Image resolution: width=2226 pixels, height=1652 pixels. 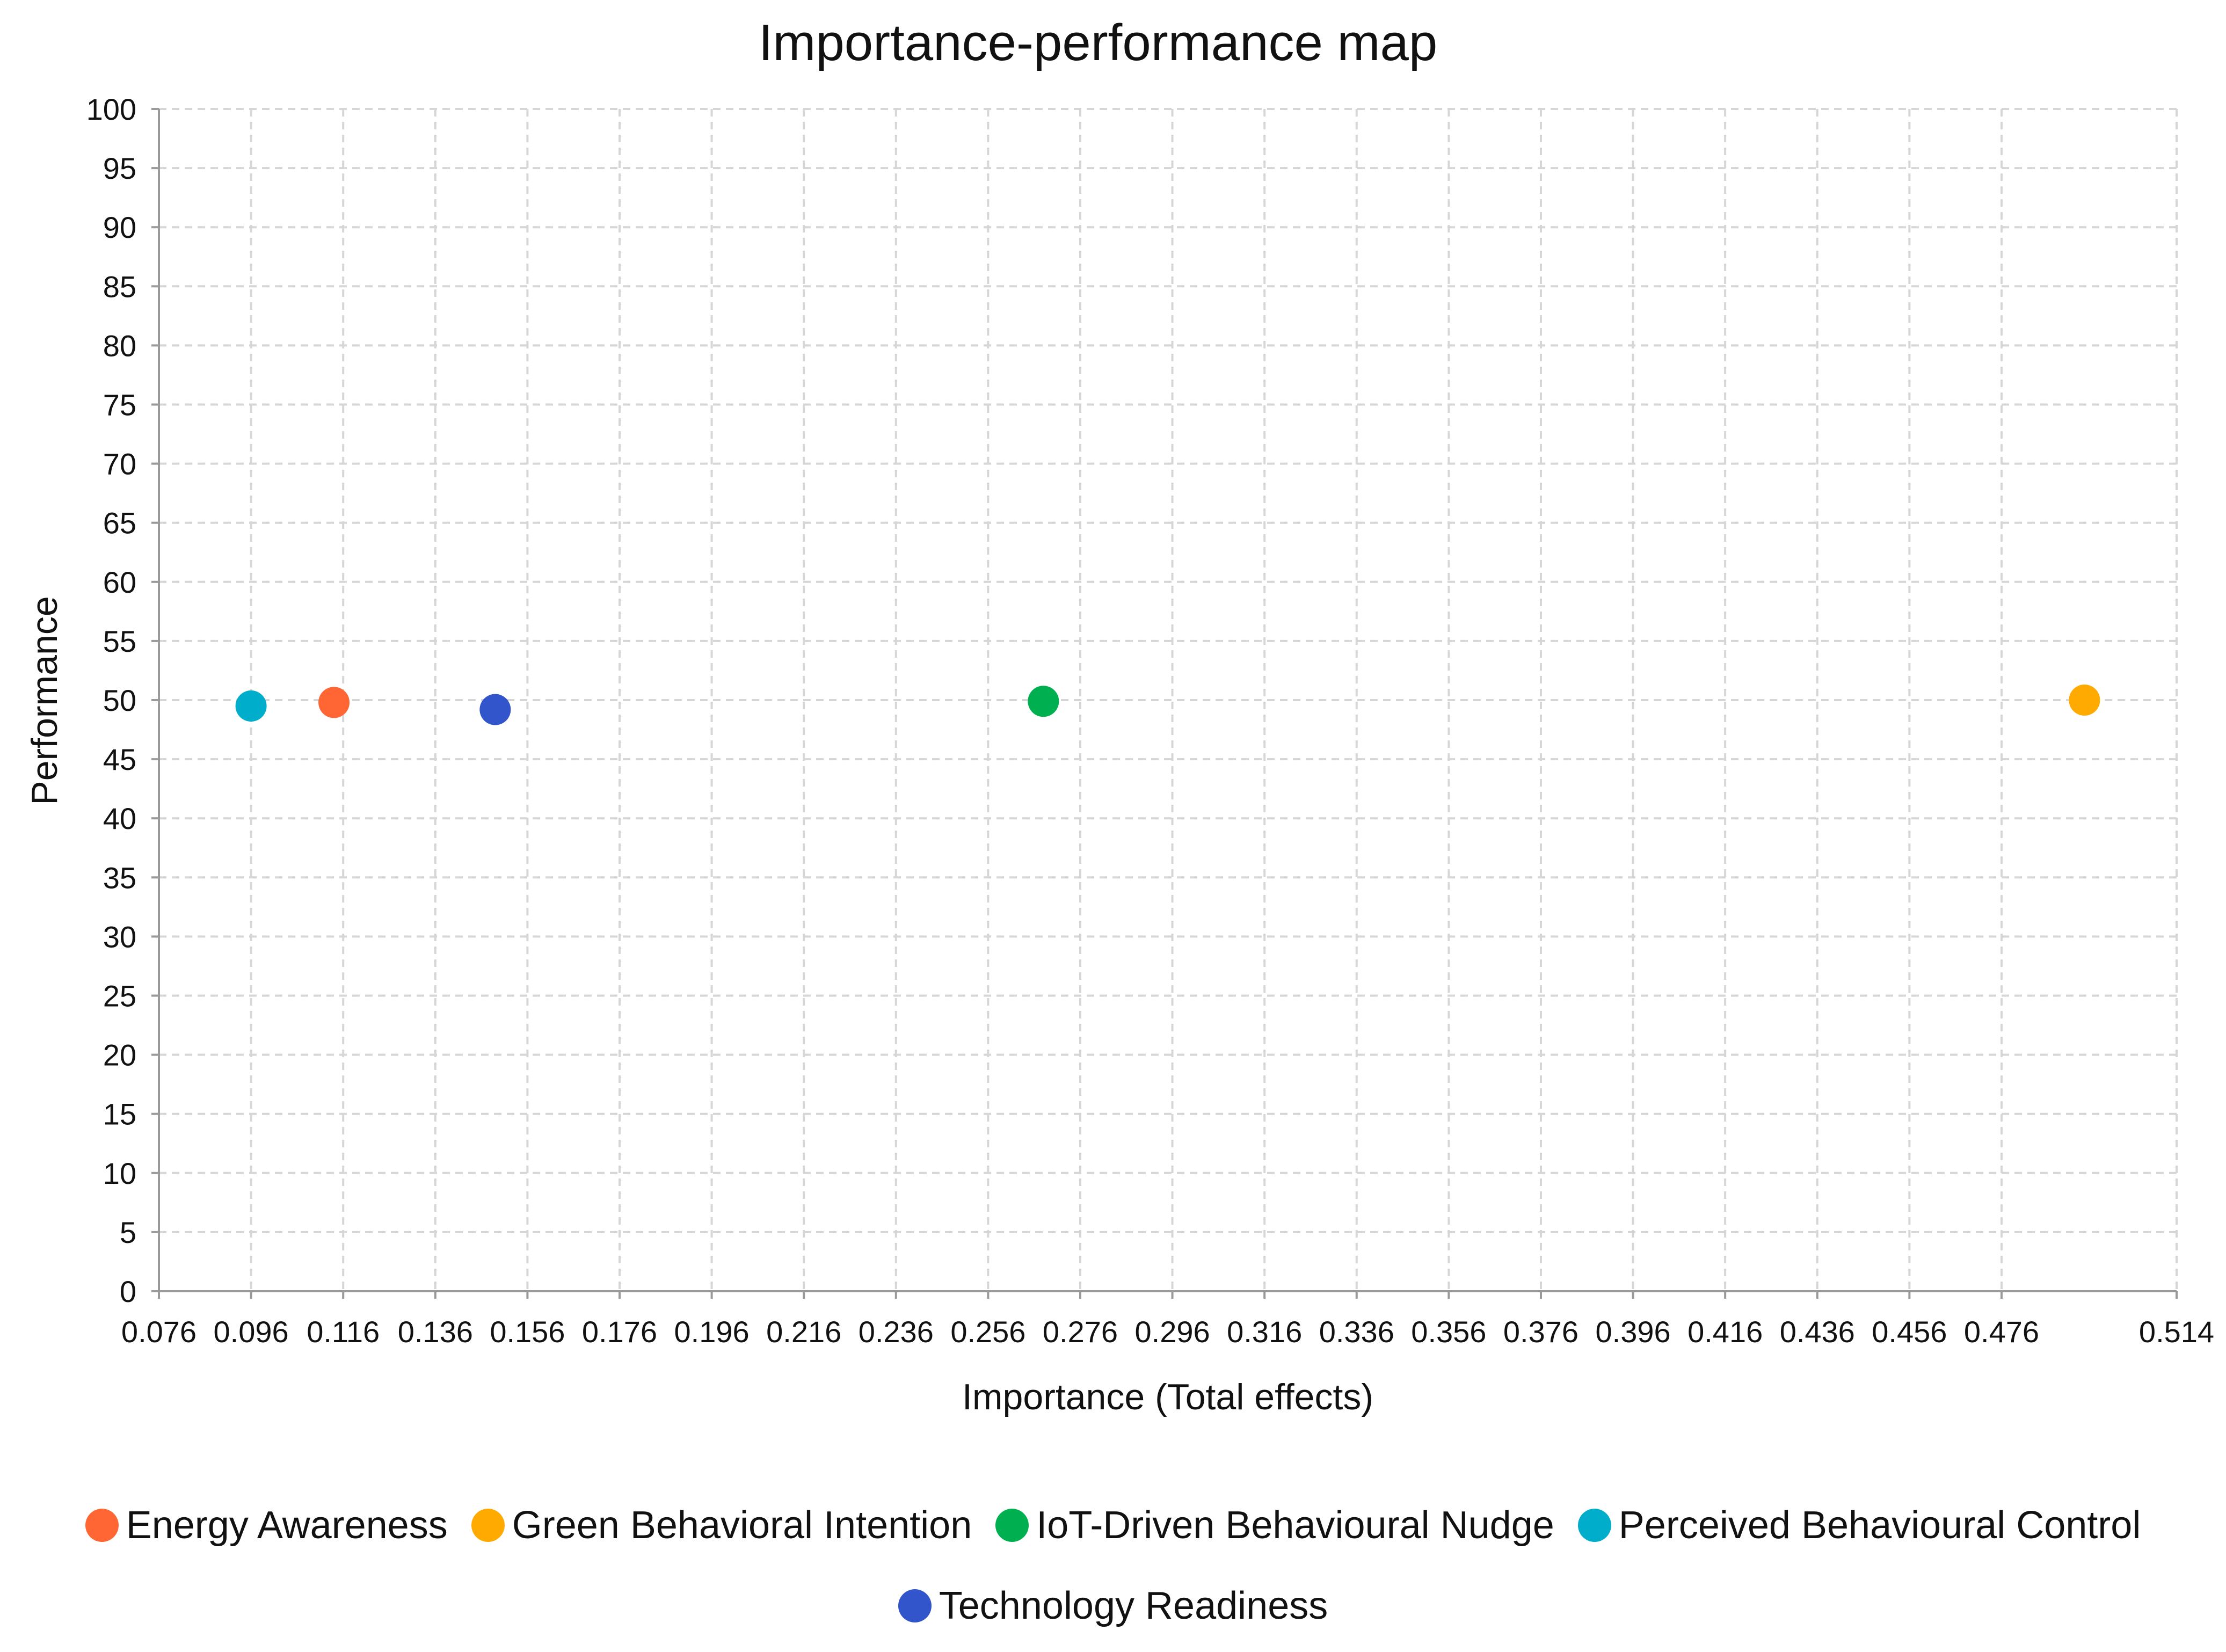 What do you see at coordinates (1540, 1332) in the screenshot?
I see `x-tick-label: 0.376` at bounding box center [1540, 1332].